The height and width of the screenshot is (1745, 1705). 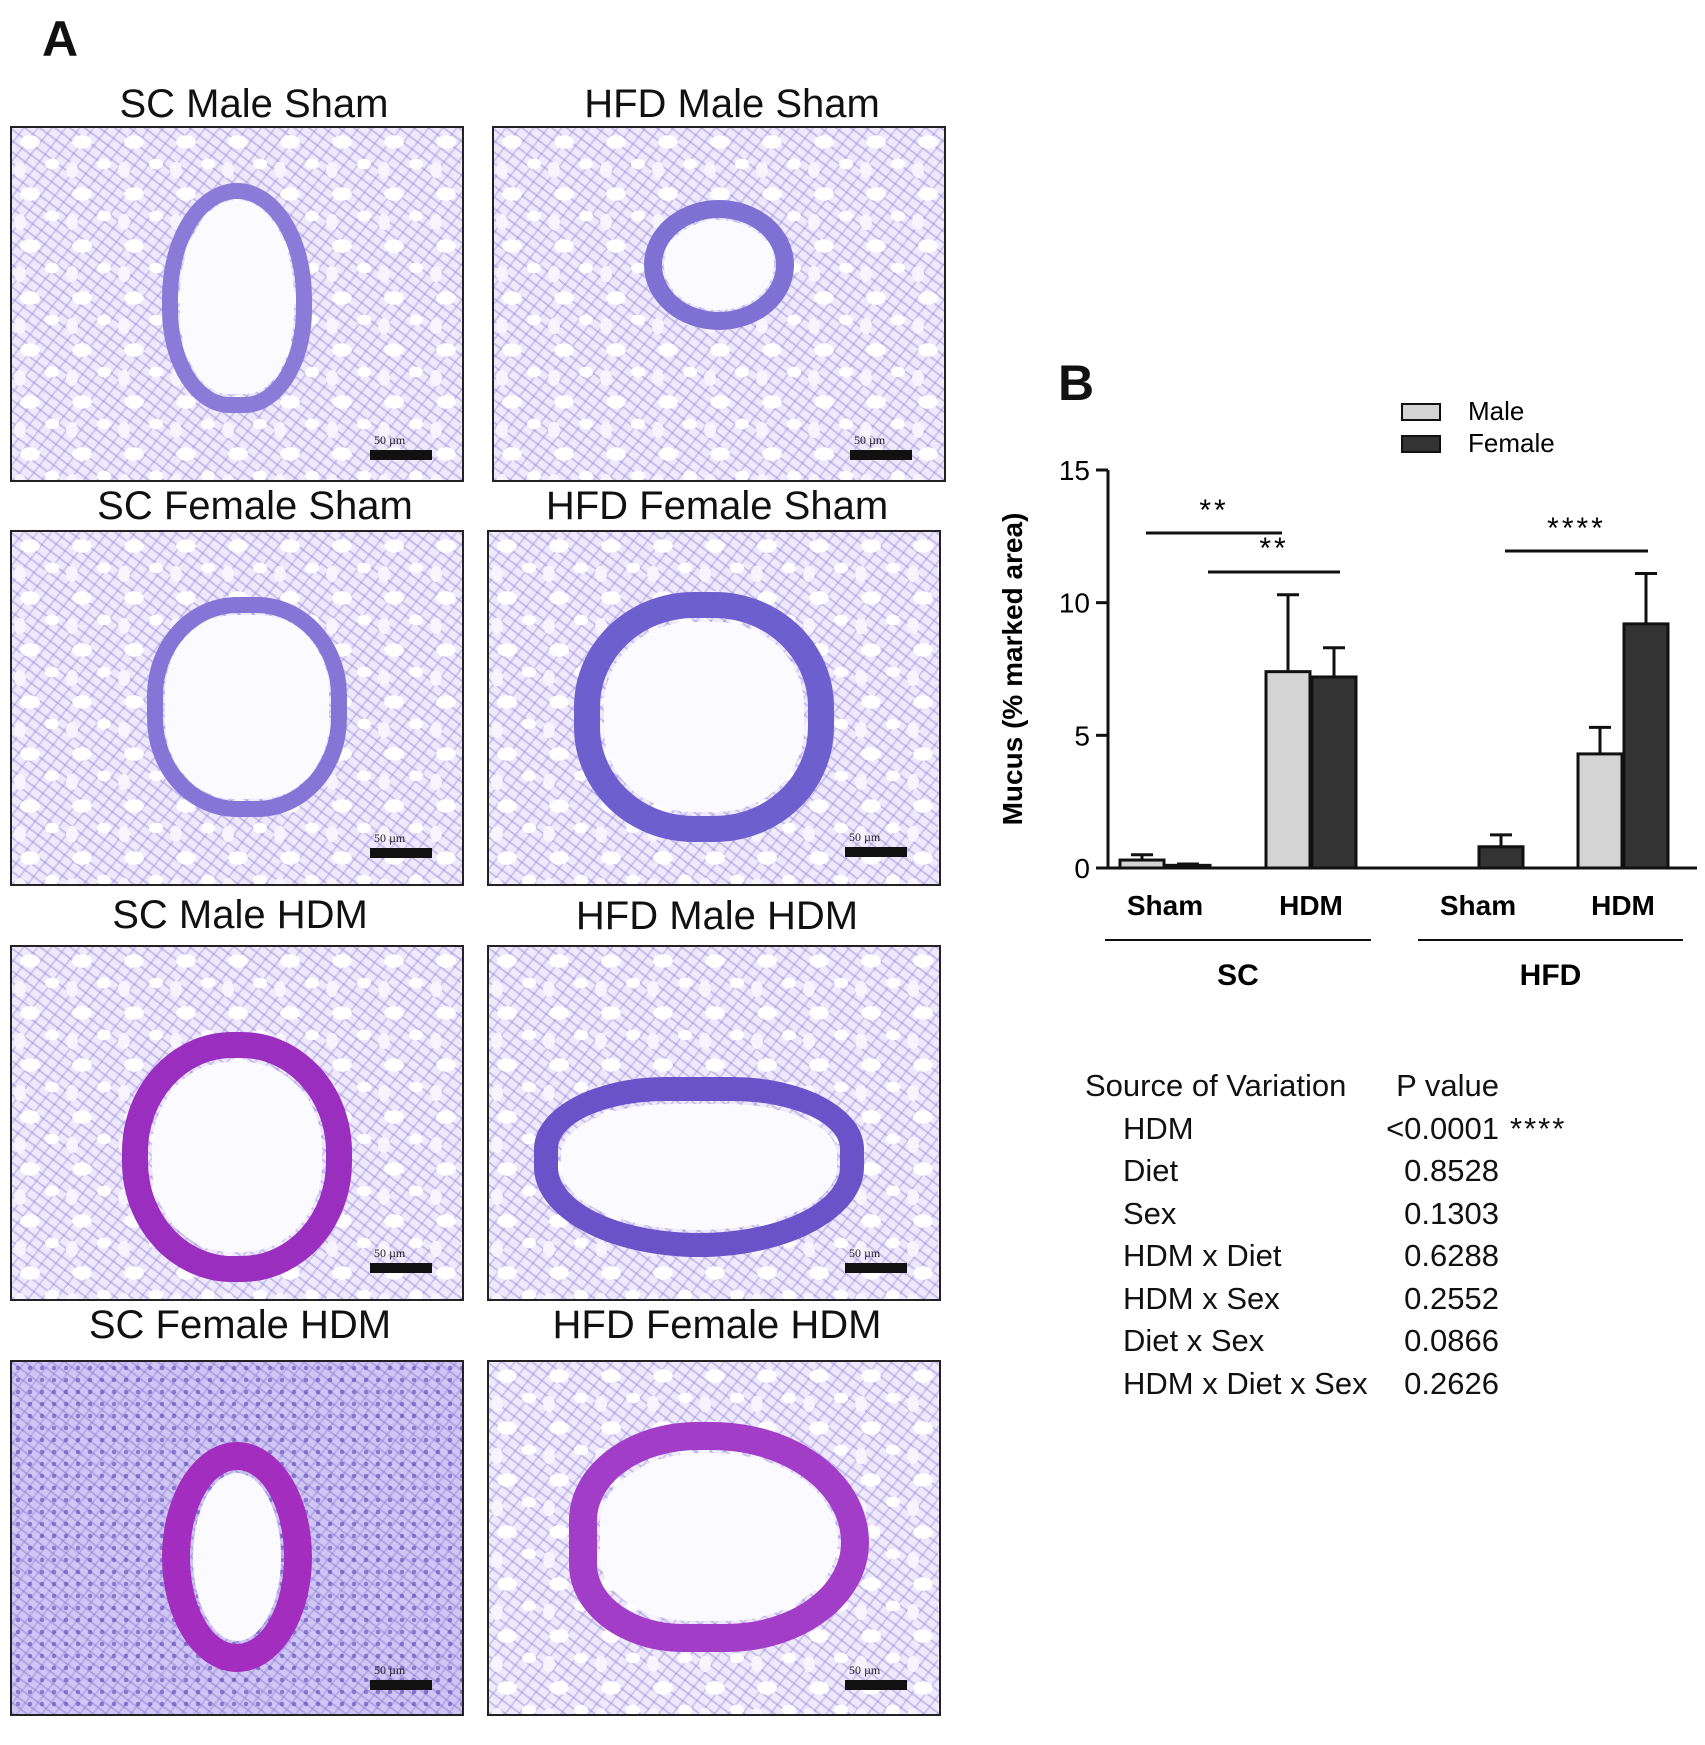 What do you see at coordinates (1451, 1383) in the screenshot?
I see `anova-p-value: 0.2626` at bounding box center [1451, 1383].